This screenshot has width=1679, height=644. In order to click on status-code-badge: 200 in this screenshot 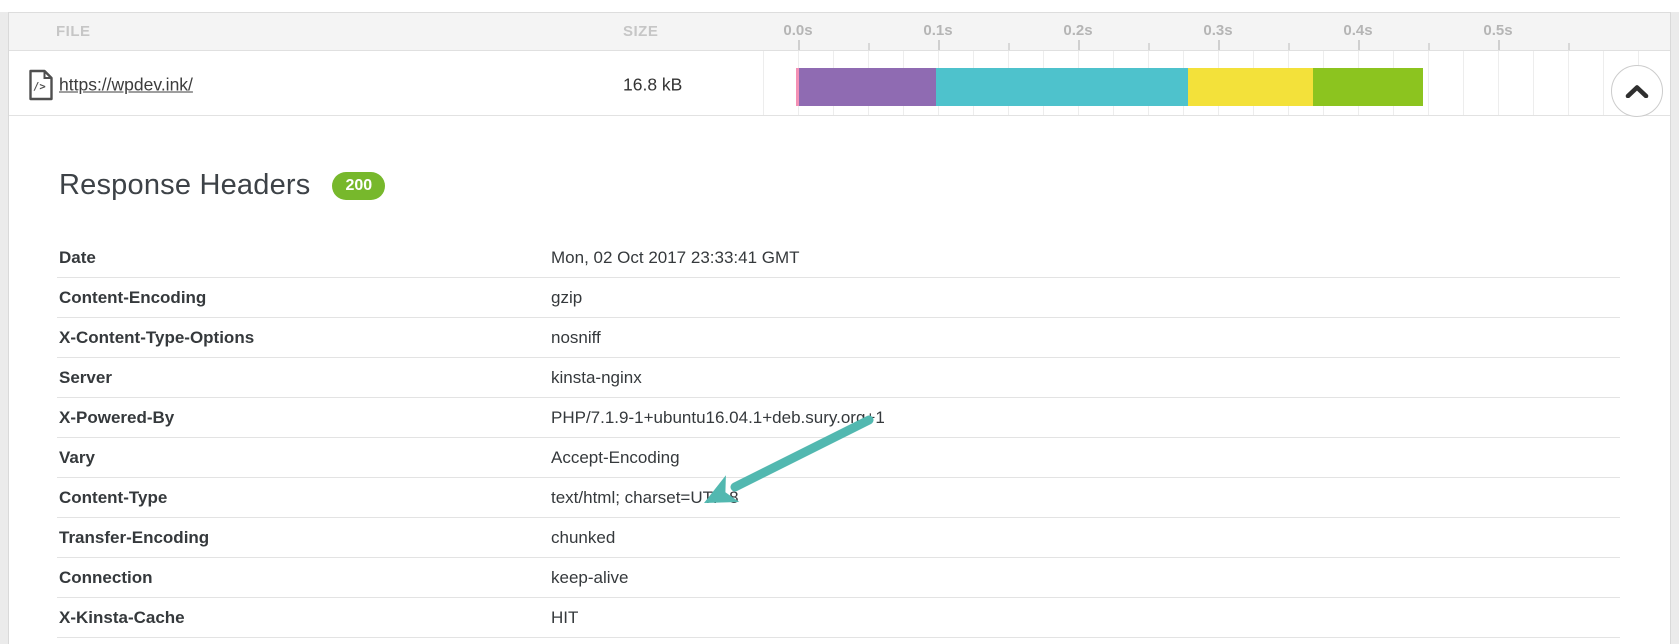, I will do `click(359, 185)`.